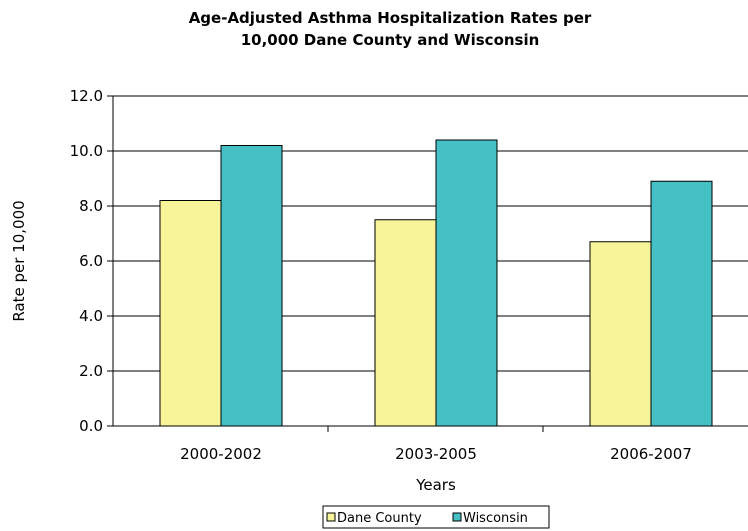 The width and height of the screenshot is (748, 531). I want to click on y-axis-label: Rate per 10,000, so click(19, 260).